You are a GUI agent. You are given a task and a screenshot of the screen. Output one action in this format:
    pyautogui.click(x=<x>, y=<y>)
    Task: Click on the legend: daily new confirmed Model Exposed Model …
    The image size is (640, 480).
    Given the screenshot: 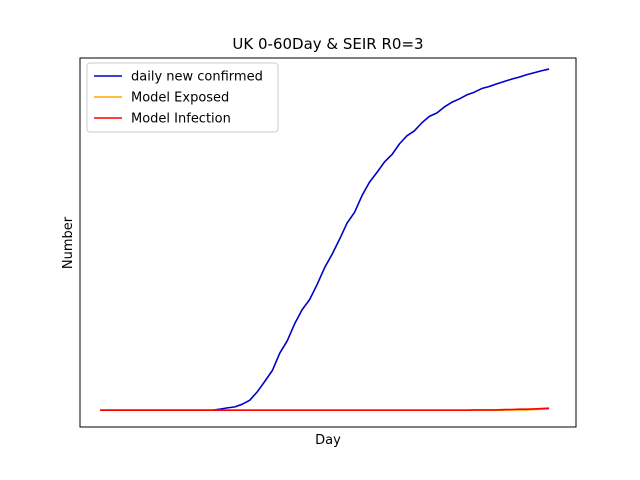 What is the action you would take?
    pyautogui.click(x=182, y=97)
    